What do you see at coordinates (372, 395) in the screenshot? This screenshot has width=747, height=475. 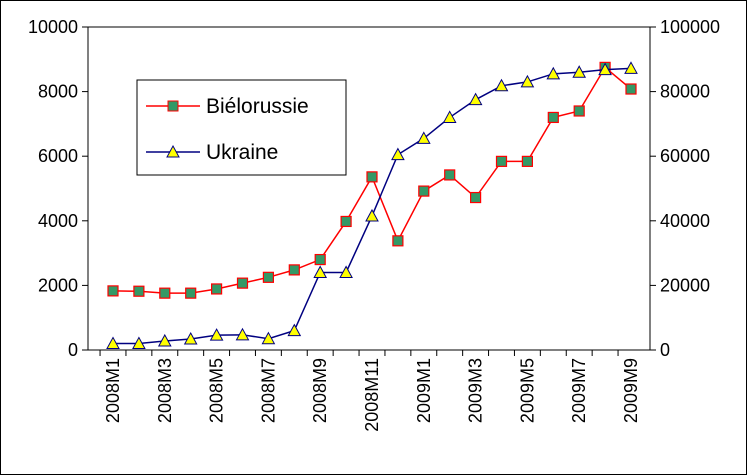 I see `x-tick-label: 2008M11` at bounding box center [372, 395].